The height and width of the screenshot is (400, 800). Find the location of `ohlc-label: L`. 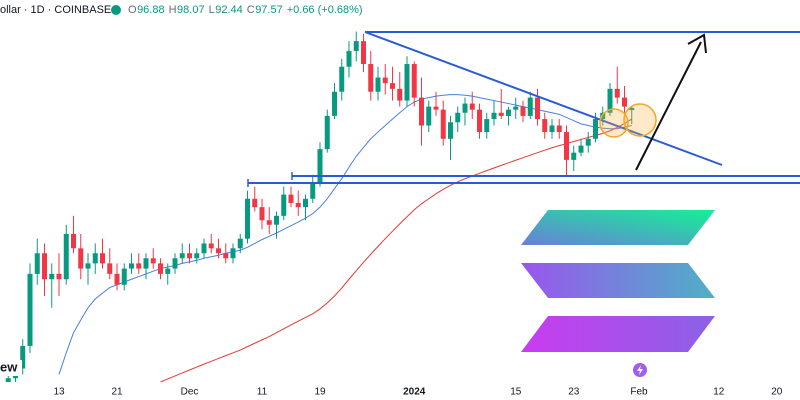

ohlc-label: L is located at coordinates (212, 10).